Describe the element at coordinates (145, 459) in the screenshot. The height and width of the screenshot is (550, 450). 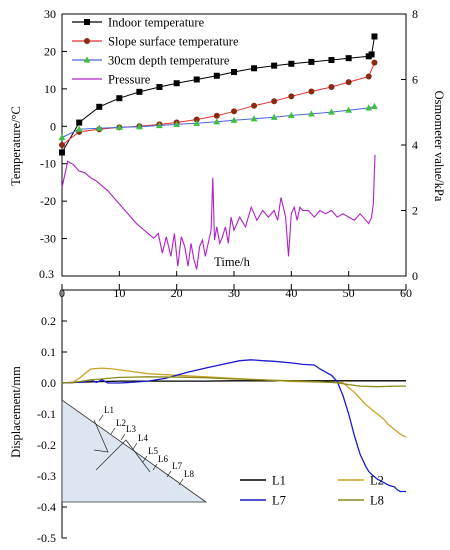
I see `inset-pointer-l5` at that location.